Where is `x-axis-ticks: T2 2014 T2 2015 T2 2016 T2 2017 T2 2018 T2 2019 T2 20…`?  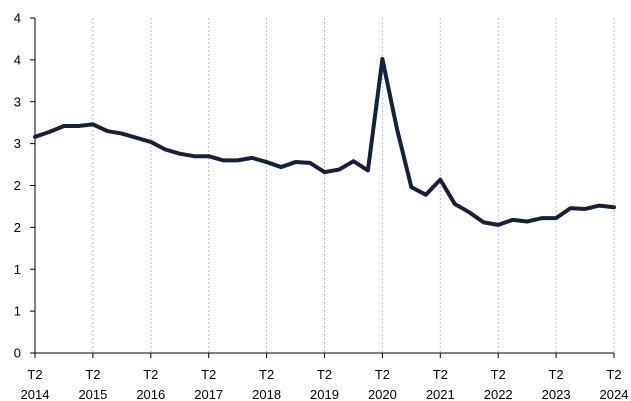
x-axis-ticks: T2 2014 T2 2015 T2 2016 T2 2017 T2 2018 T2 2019 T2 20… is located at coordinates (325, 377).